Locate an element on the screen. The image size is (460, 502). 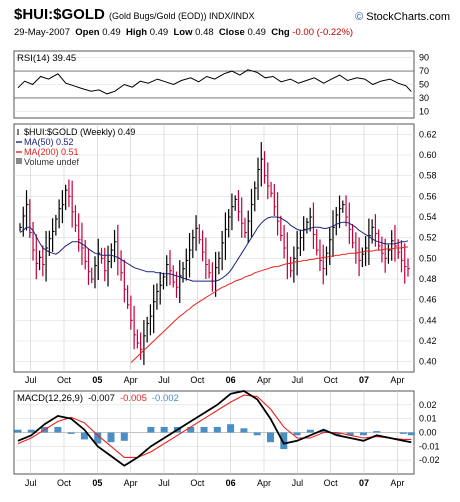
copyright-icon: © is located at coordinates (359, 17).